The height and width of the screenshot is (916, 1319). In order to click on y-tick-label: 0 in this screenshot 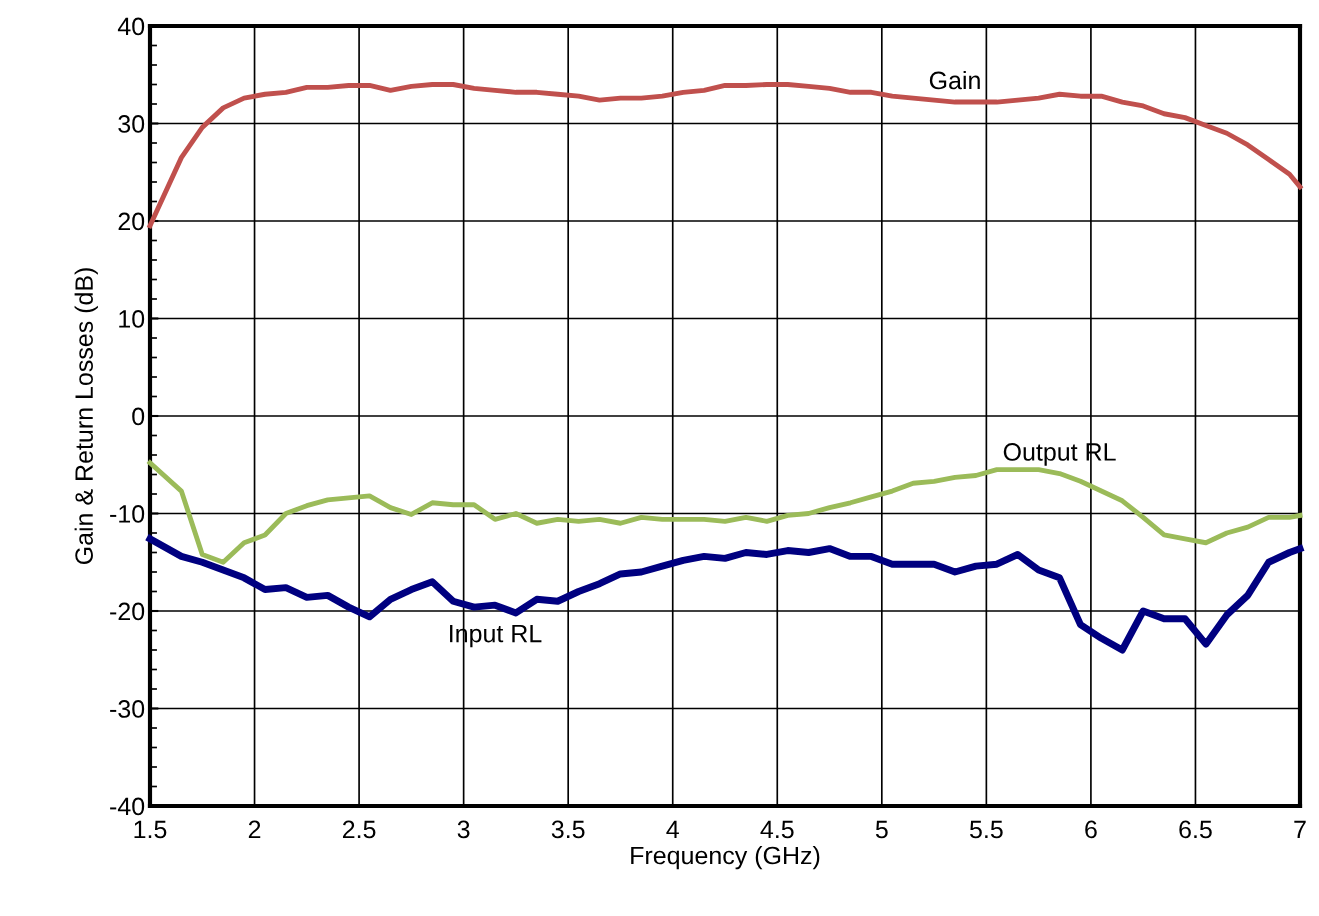, I will do `click(138, 416)`.